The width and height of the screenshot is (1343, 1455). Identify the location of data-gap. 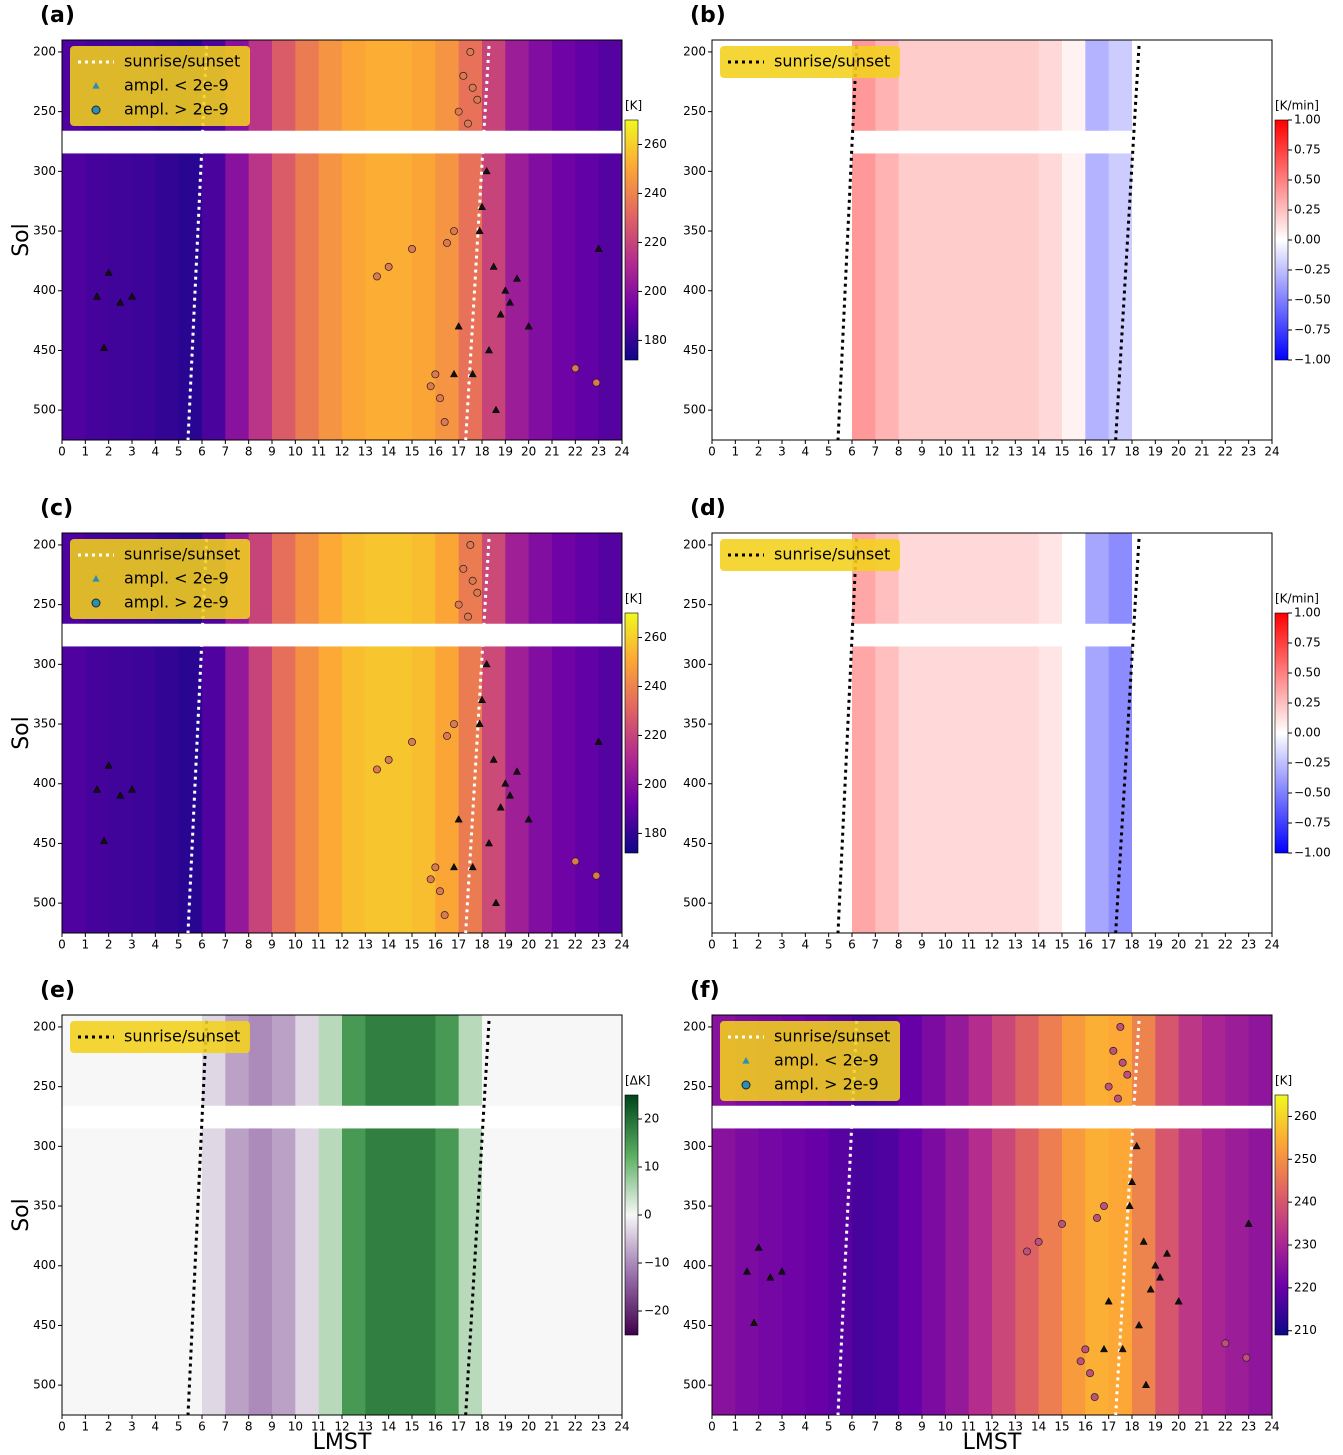
(342, 635).